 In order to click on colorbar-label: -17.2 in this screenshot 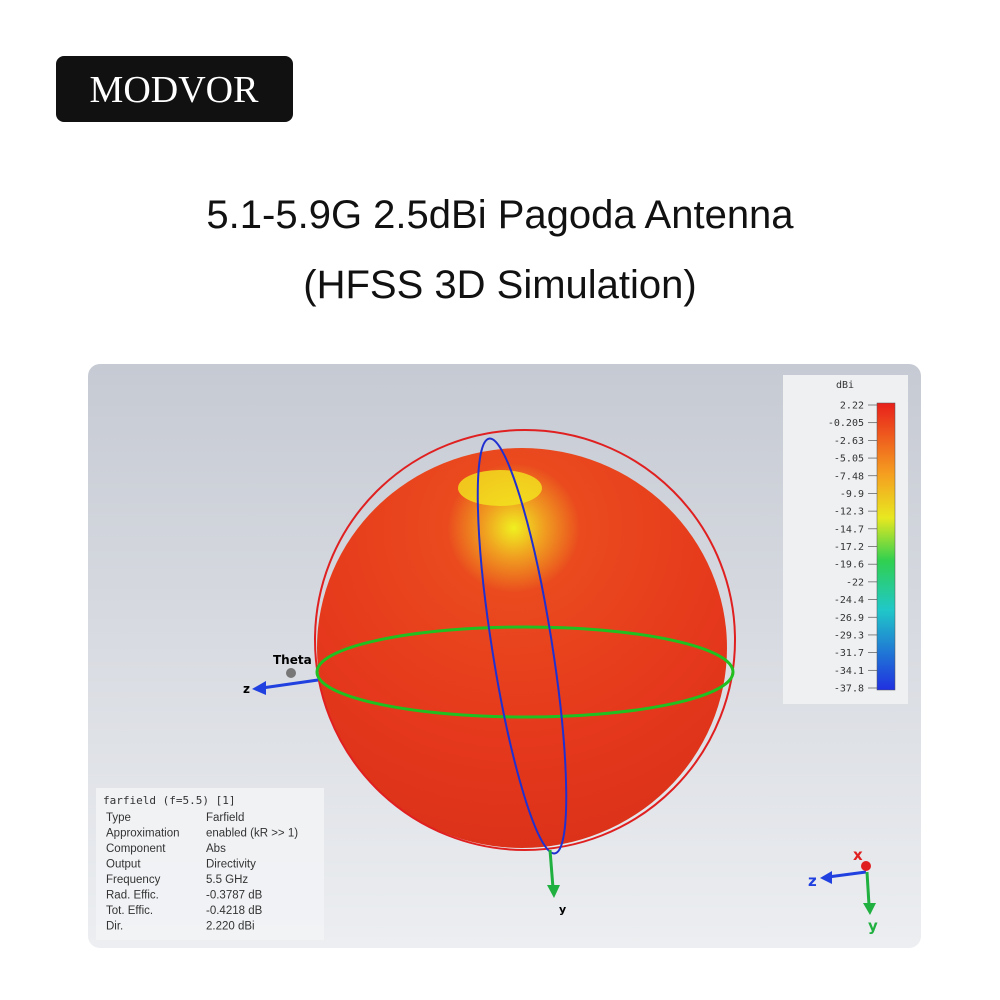, I will do `click(849, 547)`.